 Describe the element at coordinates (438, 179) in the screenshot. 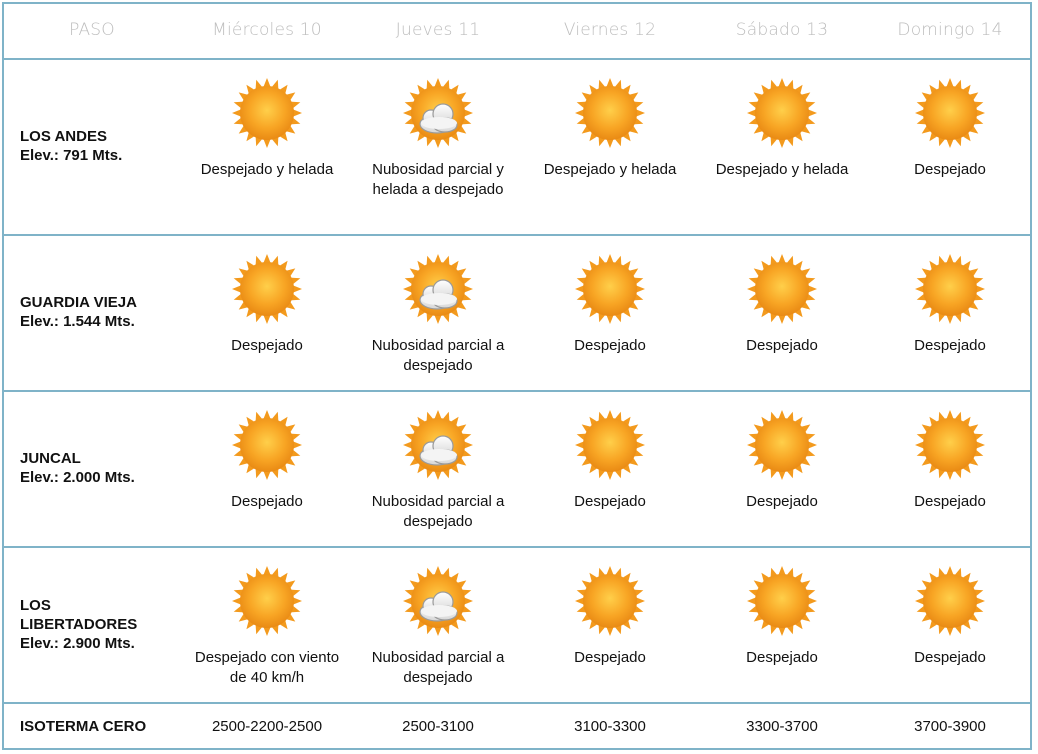

I see `condition-text: Nubosidad parcial y helada a despejado` at that location.